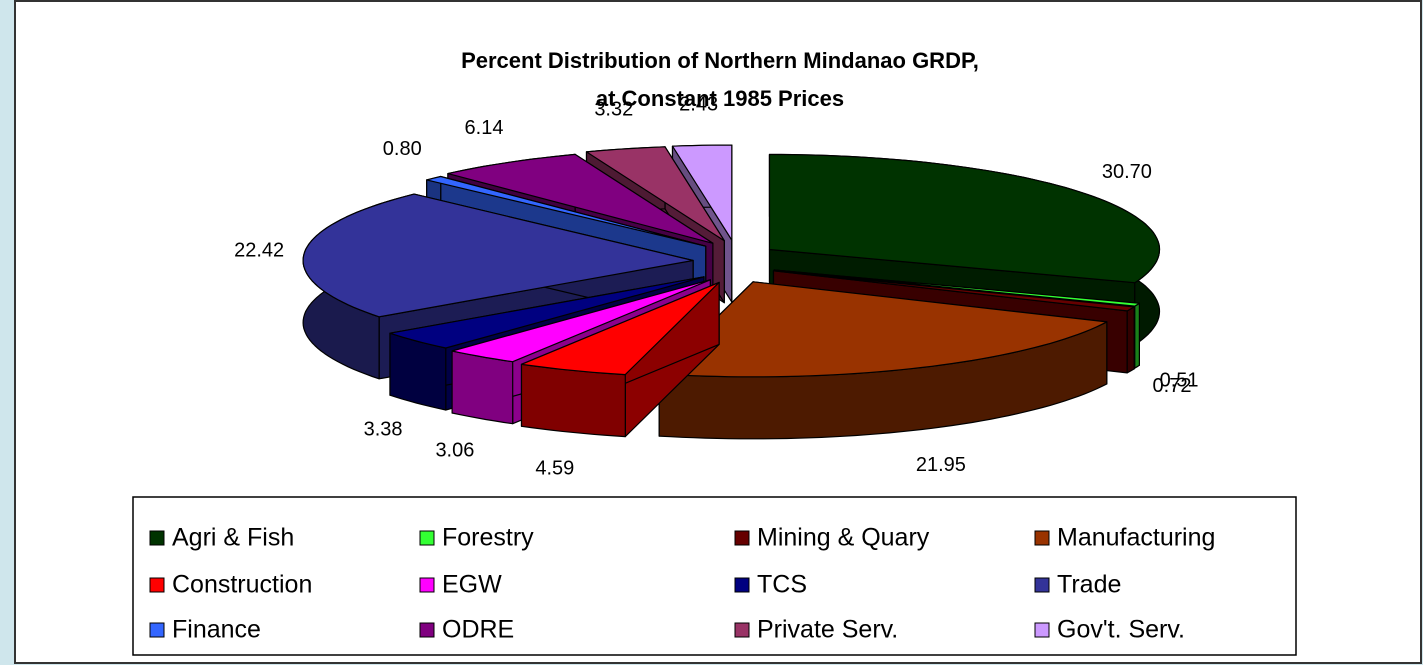 The image size is (1423, 670). What do you see at coordinates (613, 109) in the screenshot?
I see `data-label: 3.32` at bounding box center [613, 109].